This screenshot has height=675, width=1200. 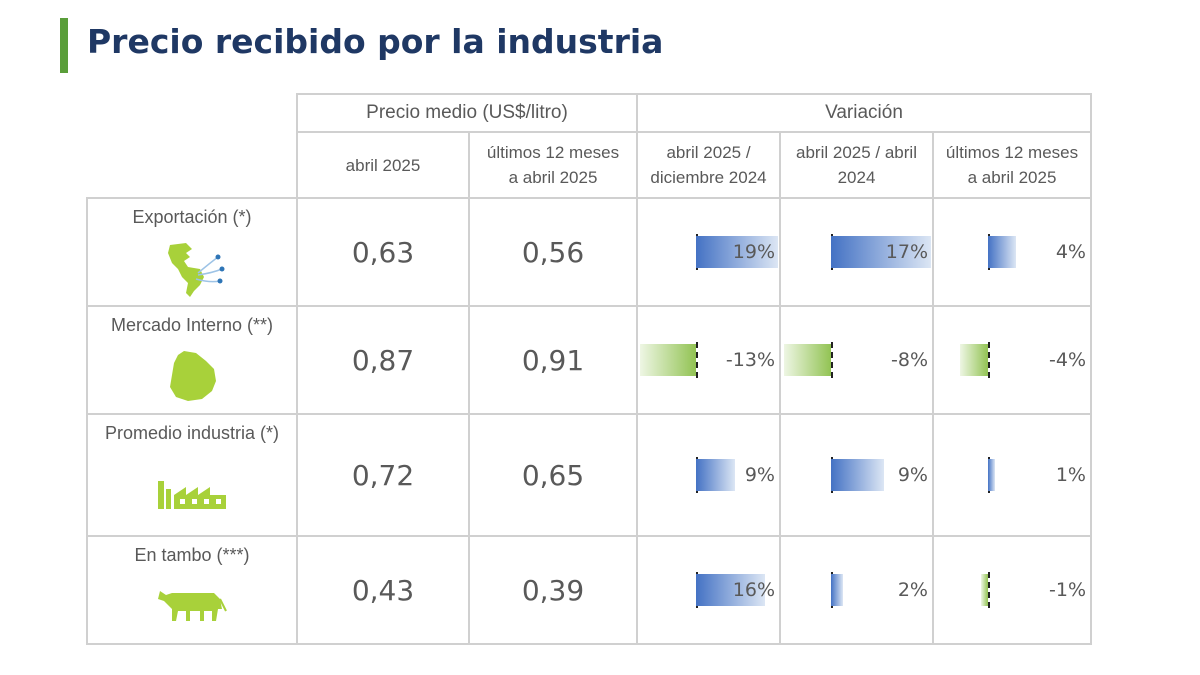 What do you see at coordinates (708, 360) in the screenshot?
I see `var-dec-cell: -13%` at bounding box center [708, 360].